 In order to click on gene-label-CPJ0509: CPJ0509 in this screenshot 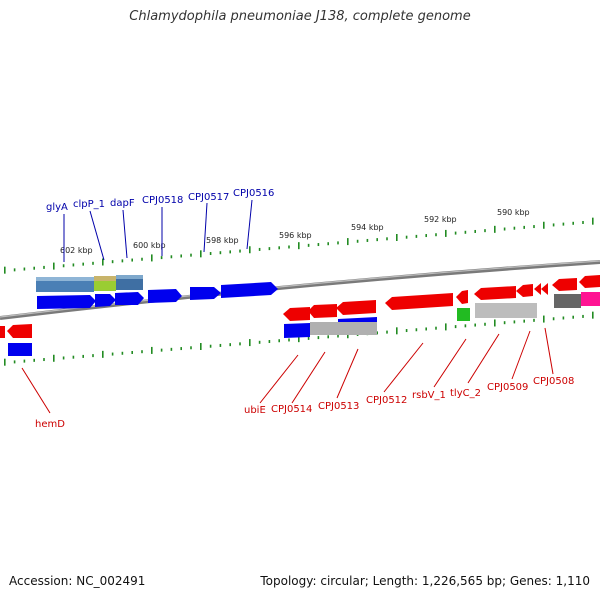, I will do `click(507, 387)`.